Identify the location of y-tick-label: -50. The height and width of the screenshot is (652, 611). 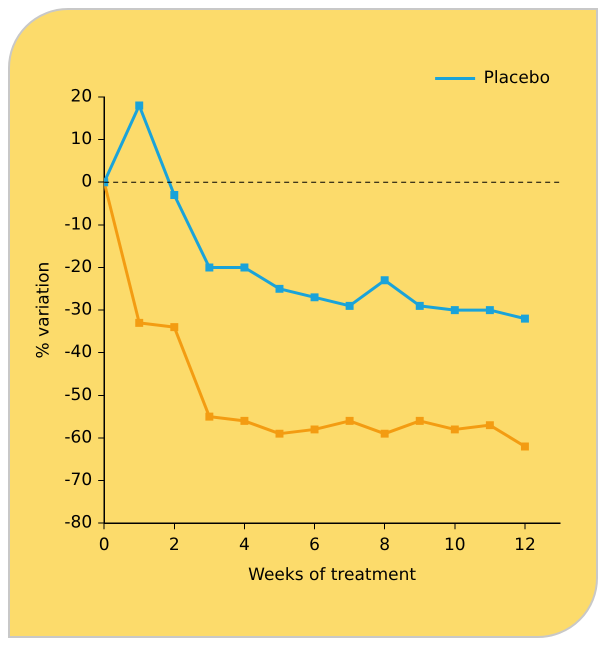
(78, 394).